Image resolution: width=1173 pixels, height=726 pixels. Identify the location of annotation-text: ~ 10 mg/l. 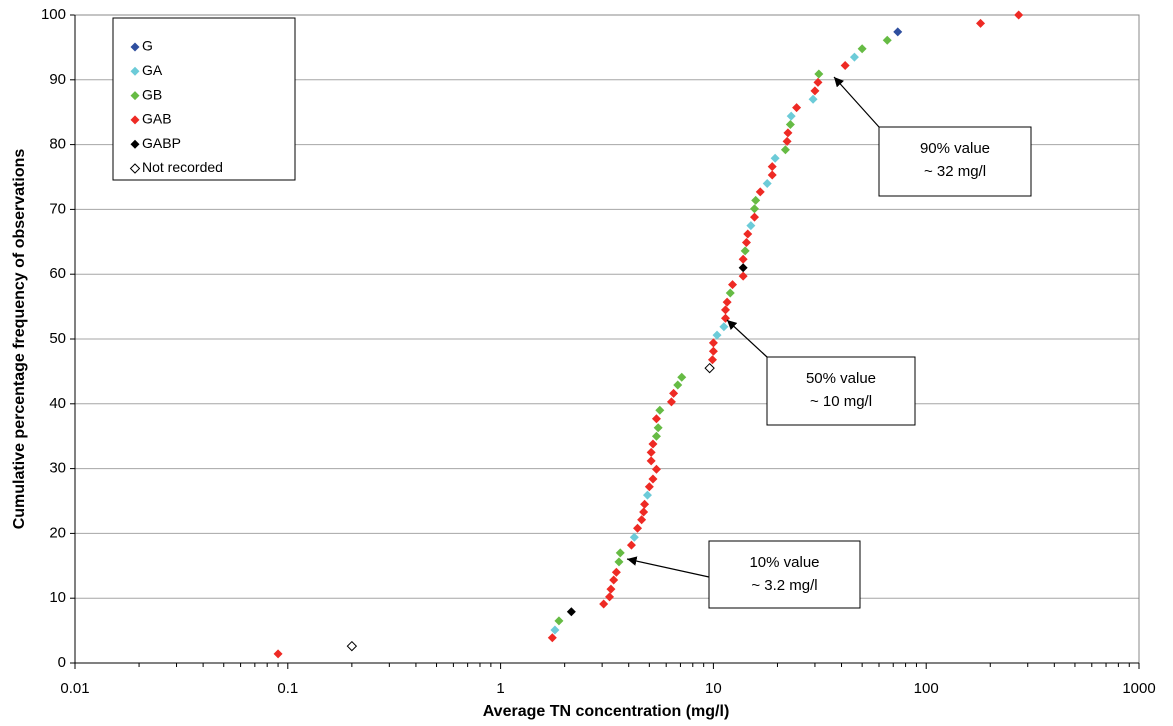
(841, 401).